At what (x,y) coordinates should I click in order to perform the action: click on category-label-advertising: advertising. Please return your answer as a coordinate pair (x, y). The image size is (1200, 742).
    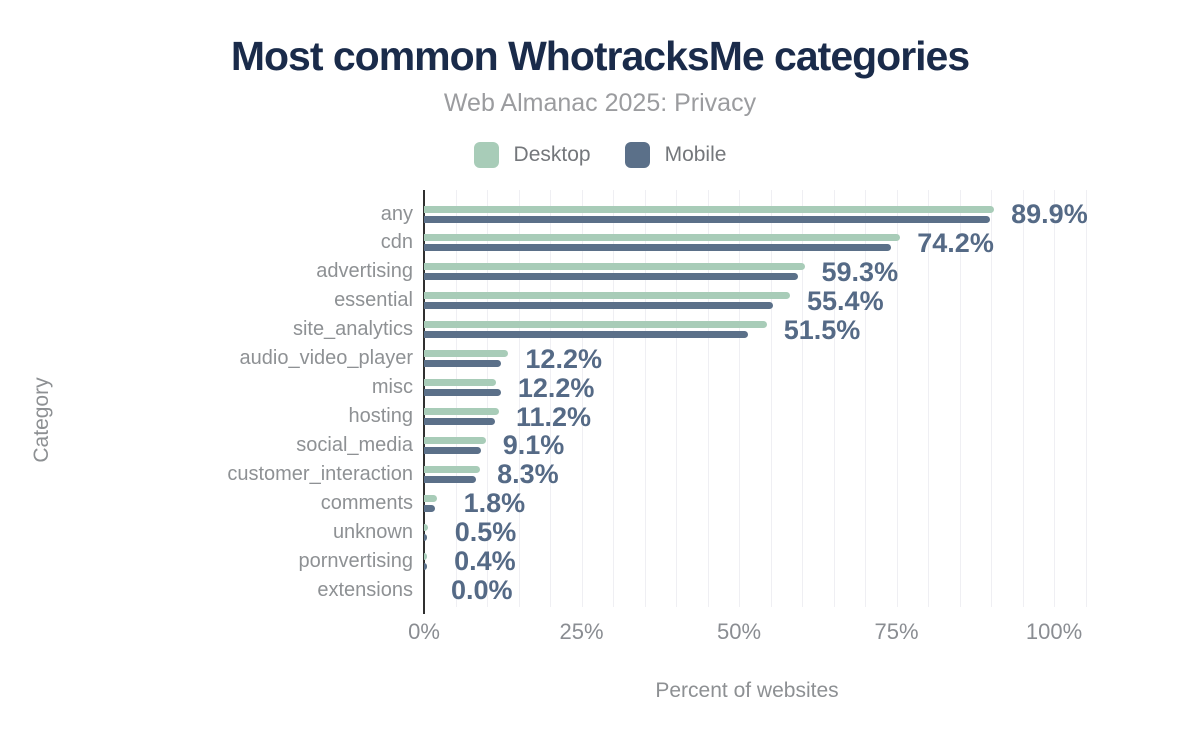
    Looking at the image, I should click on (364, 271).